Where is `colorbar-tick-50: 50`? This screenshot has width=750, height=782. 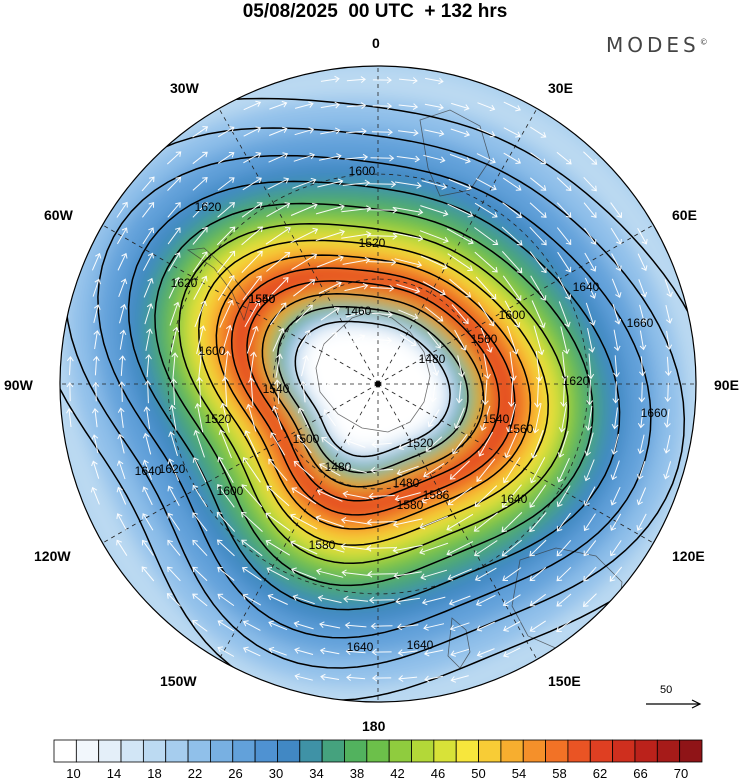 colorbar-tick-50: 50 is located at coordinates (478, 773).